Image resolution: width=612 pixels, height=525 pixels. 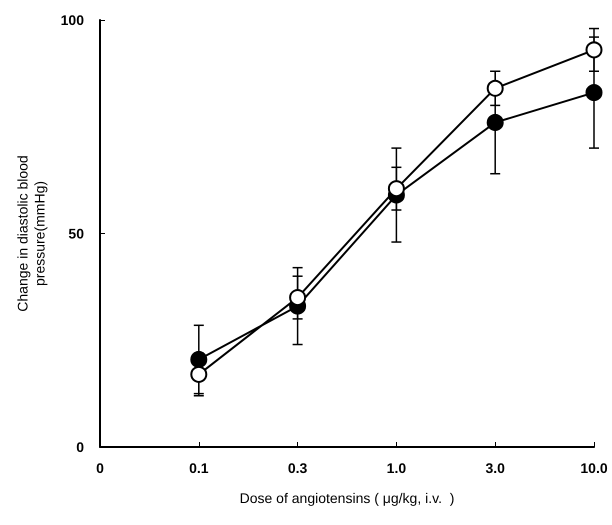 What do you see at coordinates (76, 234) in the screenshot?
I see `y-tick-label: 50` at bounding box center [76, 234].